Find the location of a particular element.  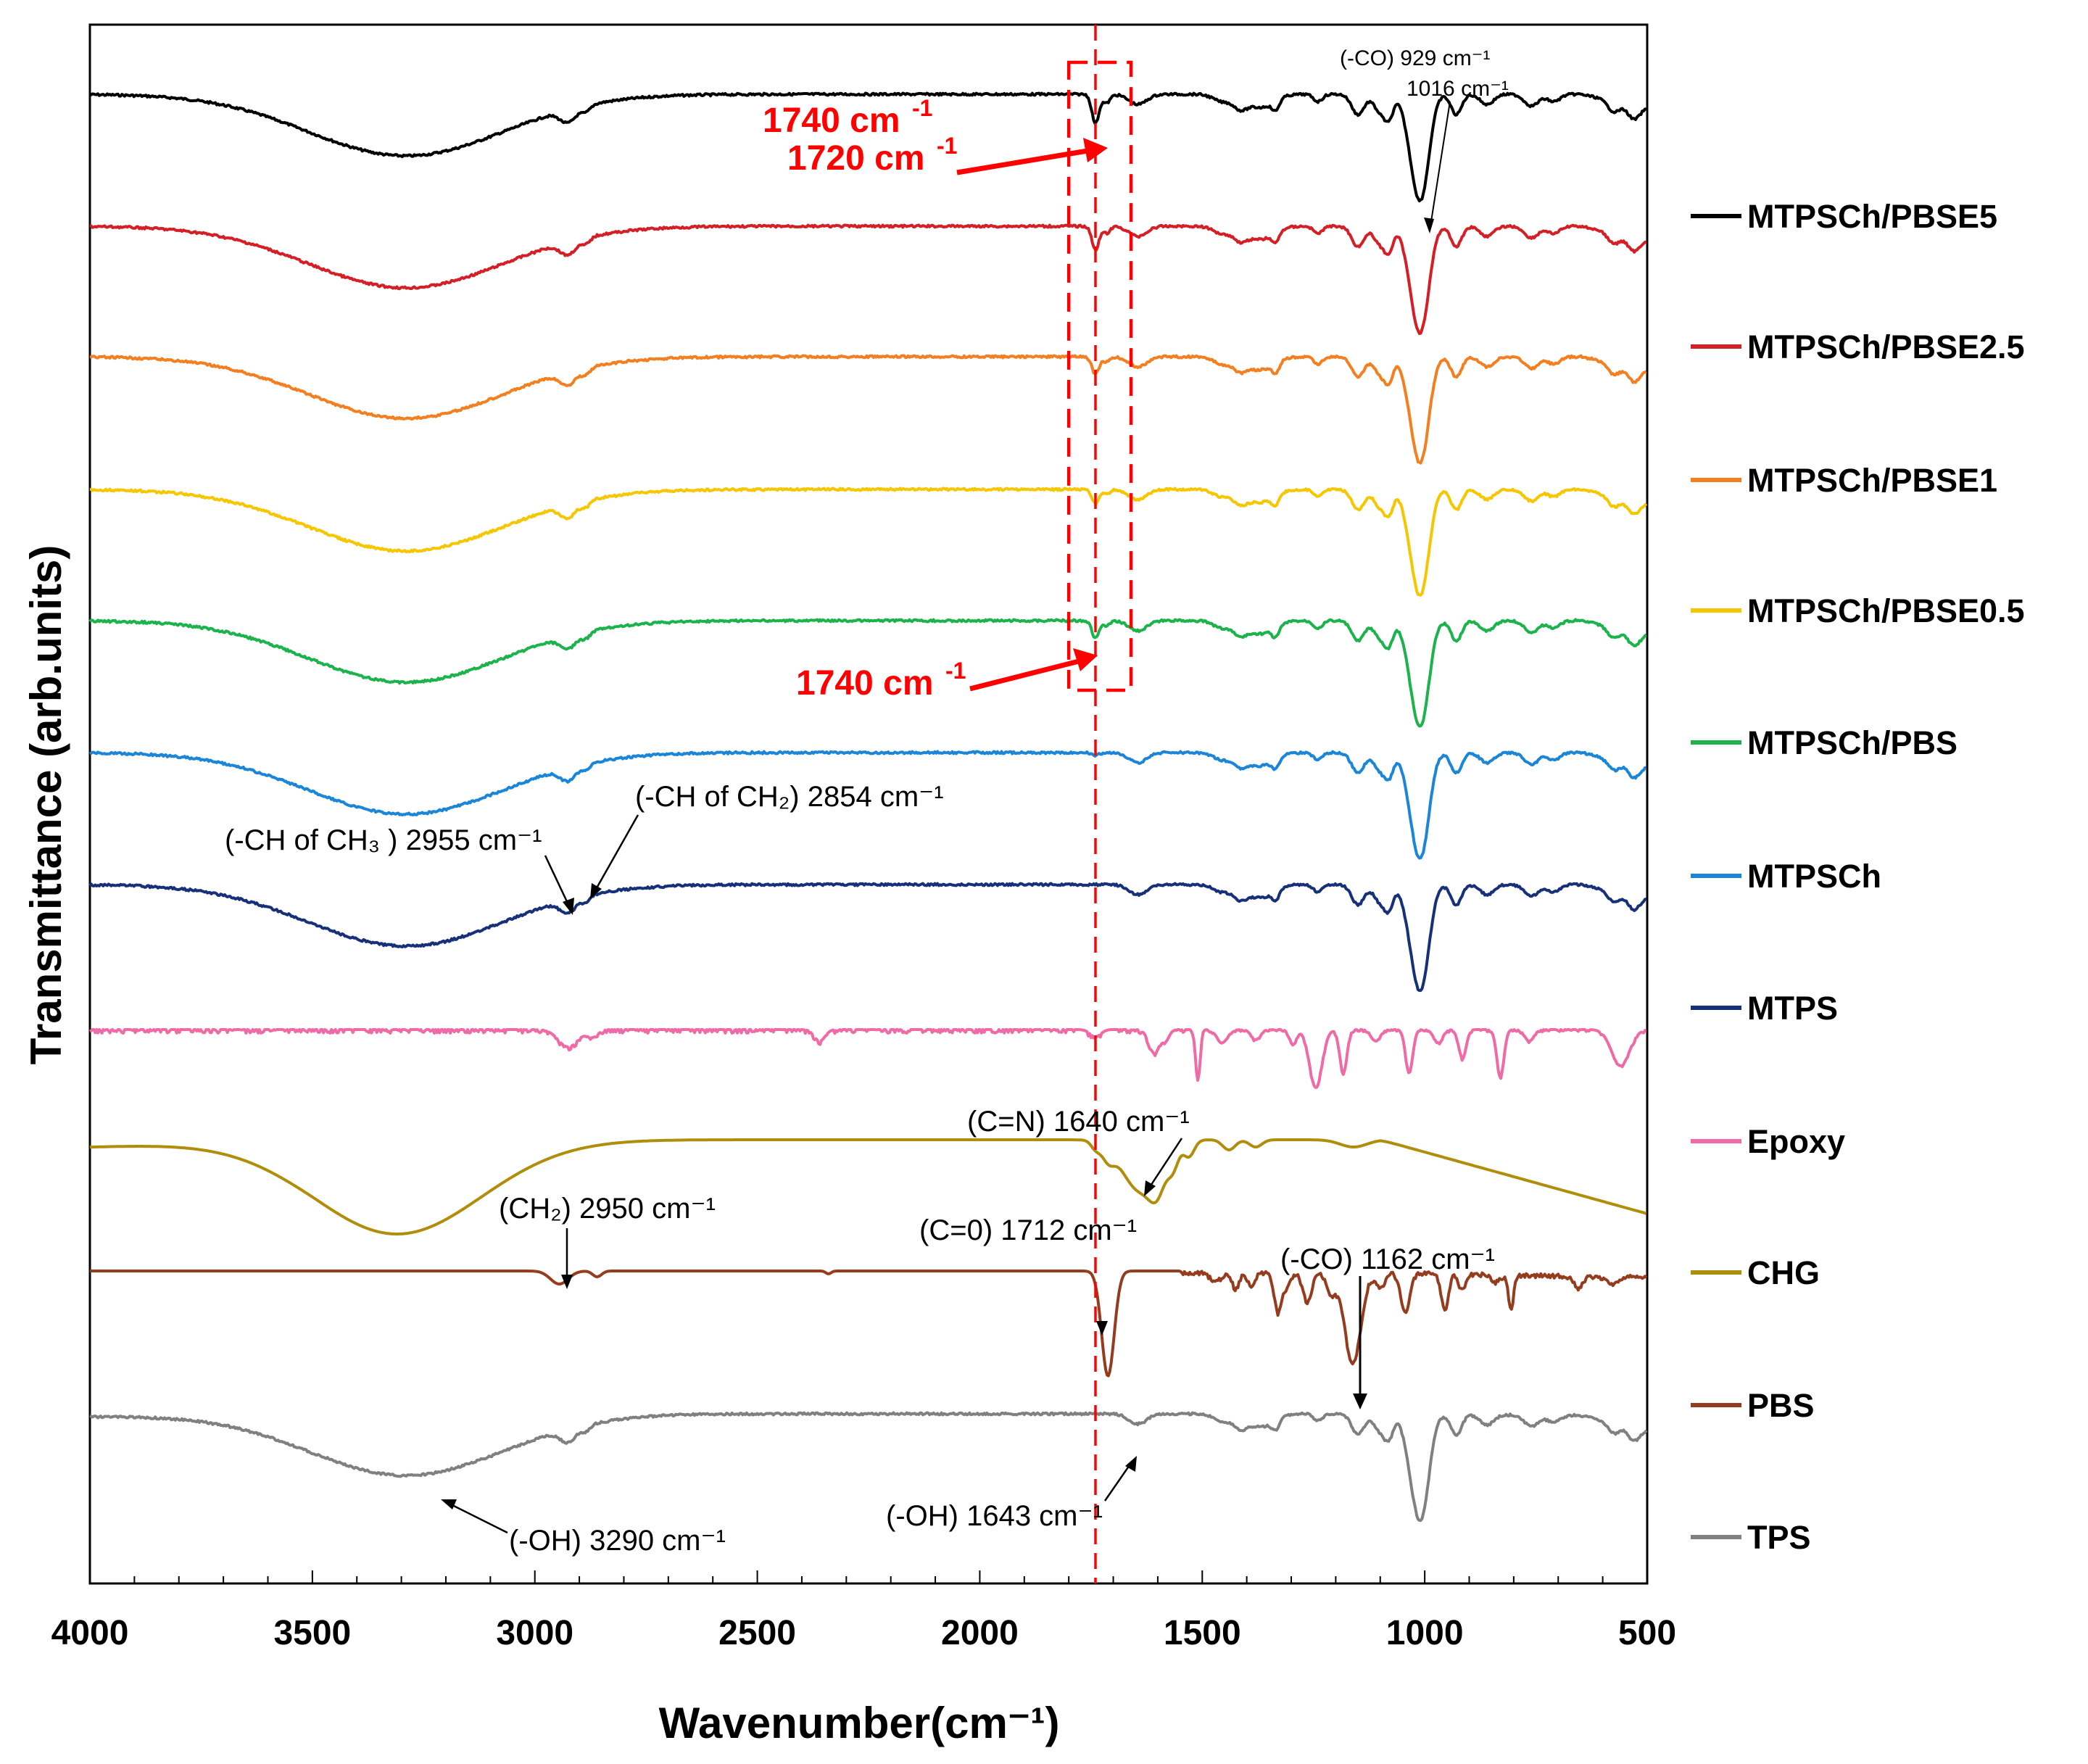

legend-label: TPS is located at coordinates (1779, 1537).